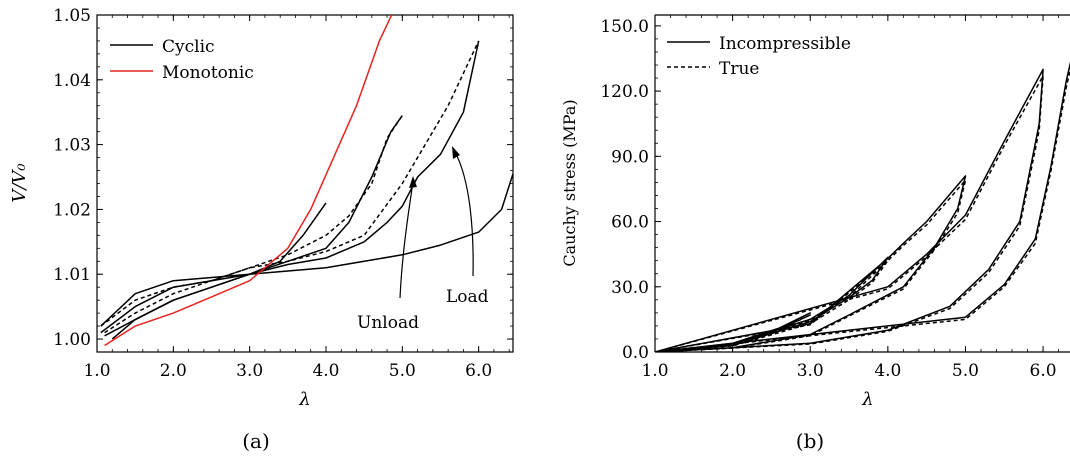  I want to click on panel-a-ytick-label: 1.03, so click(72, 146).